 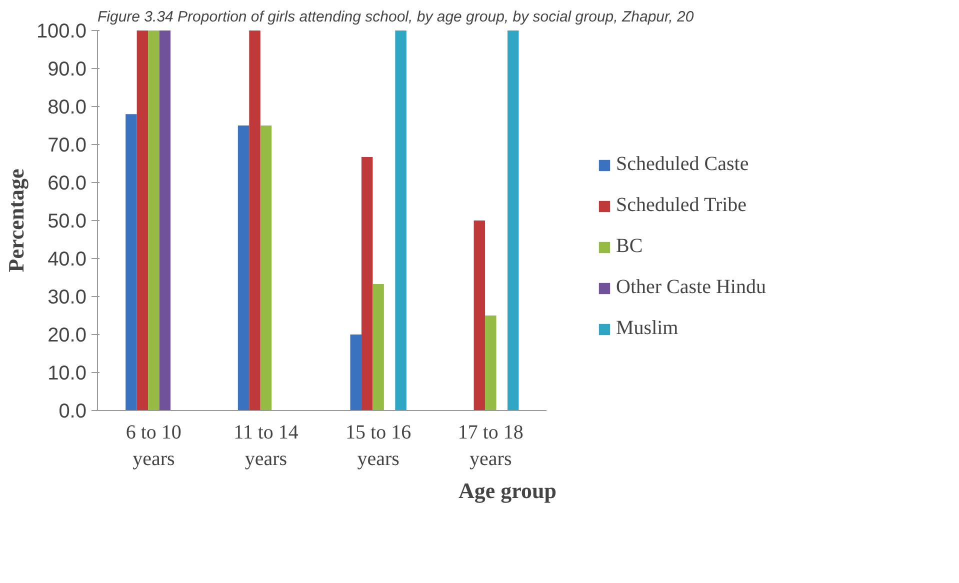 What do you see at coordinates (67, 107) in the screenshot?
I see `y-tick-label: 80.0` at bounding box center [67, 107].